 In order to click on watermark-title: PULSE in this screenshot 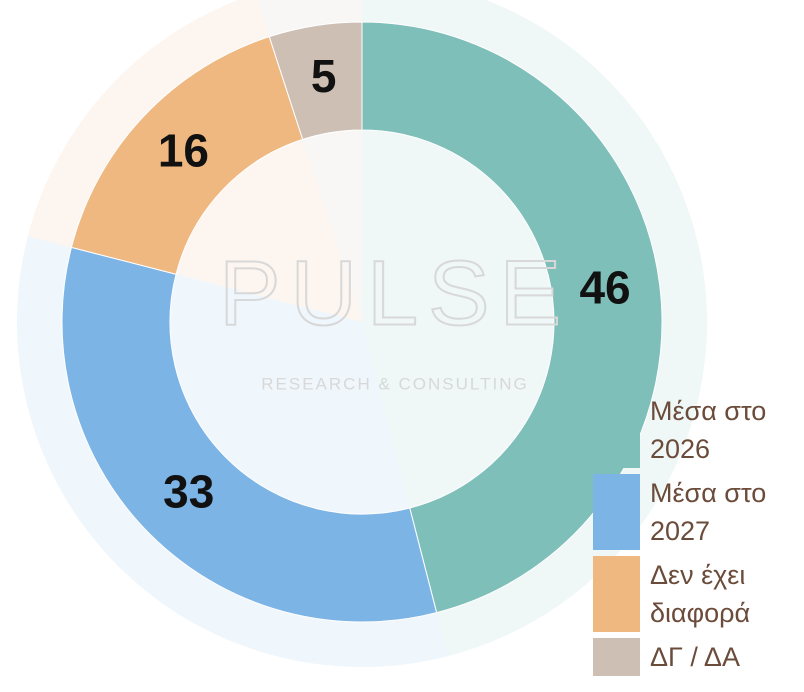, I will do `click(395, 293)`.